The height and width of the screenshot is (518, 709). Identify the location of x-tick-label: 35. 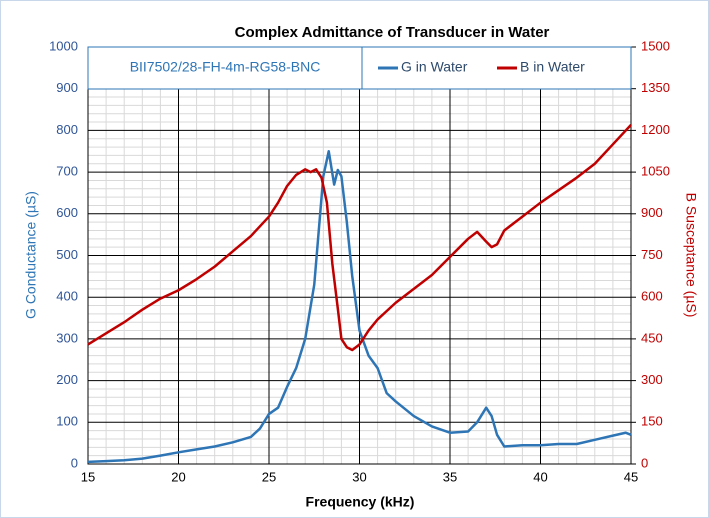
(450, 476).